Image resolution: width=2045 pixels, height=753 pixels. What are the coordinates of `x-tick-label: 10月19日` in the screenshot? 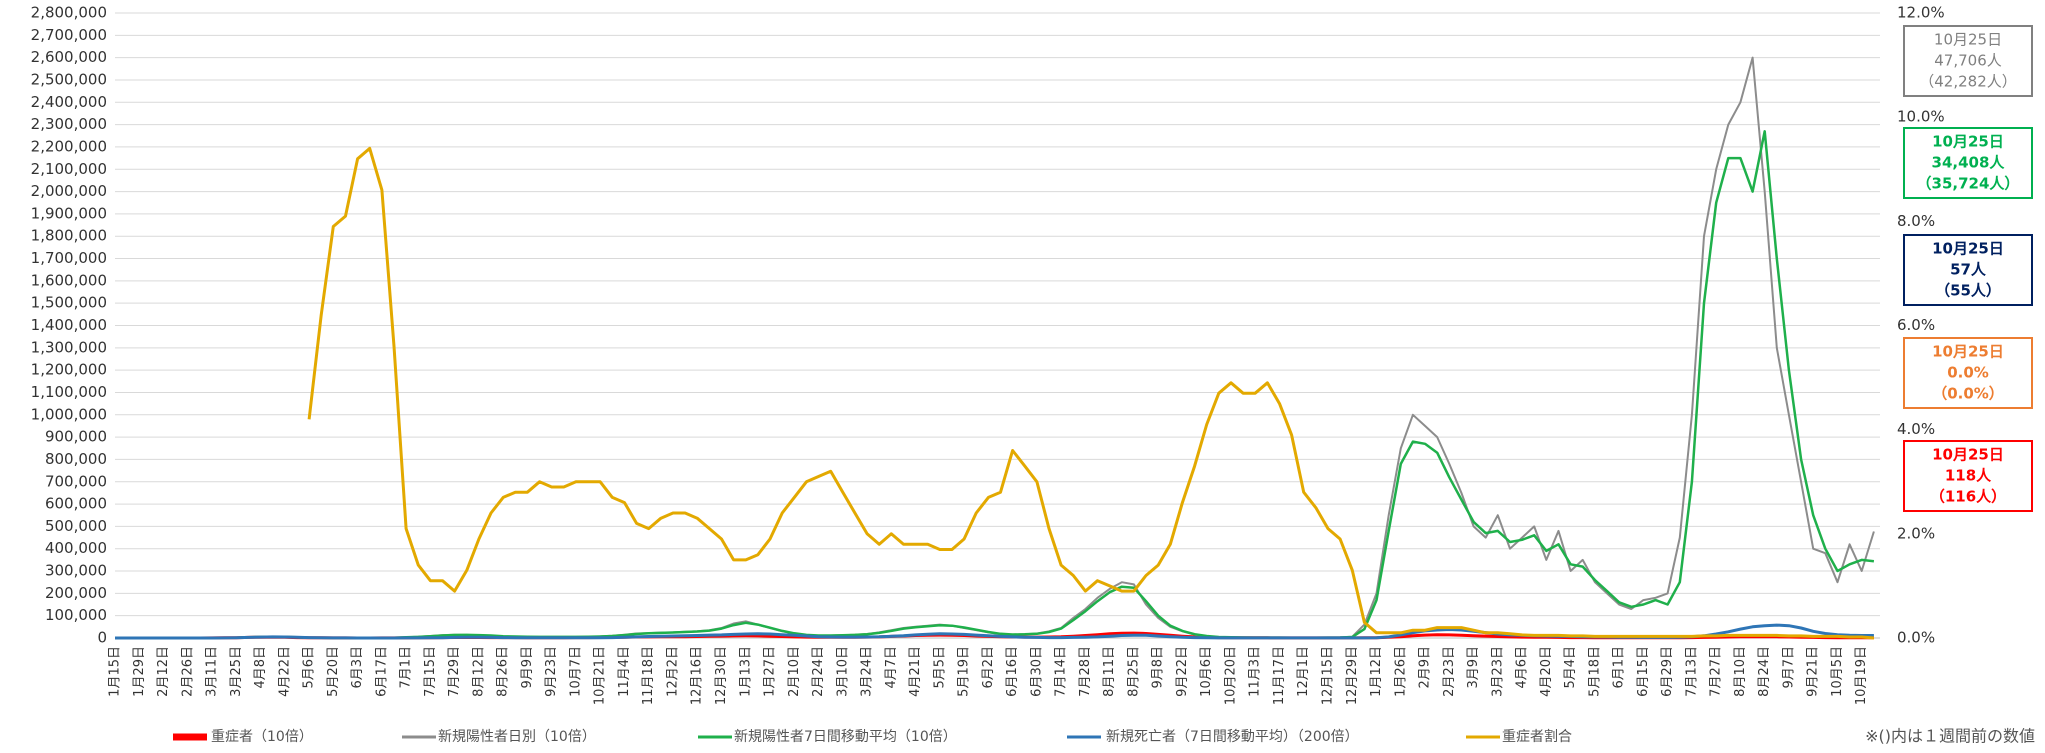 It's located at (1861, 675).